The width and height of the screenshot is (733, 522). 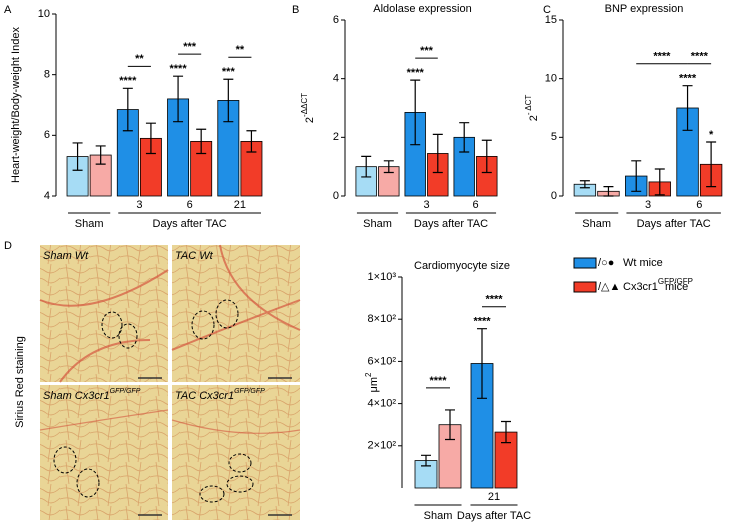 What do you see at coordinates (609, 287) in the screenshot?
I see `legend-symbol: /△▲` at bounding box center [609, 287].